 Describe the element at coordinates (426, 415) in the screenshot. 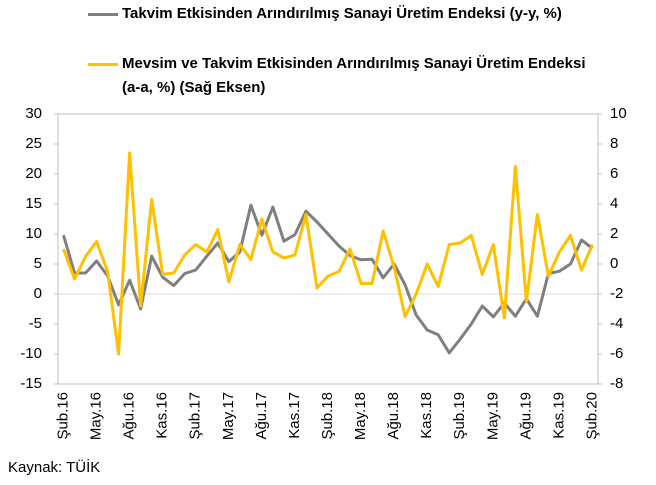

I see `x-tick-label: Kas.18` at that location.